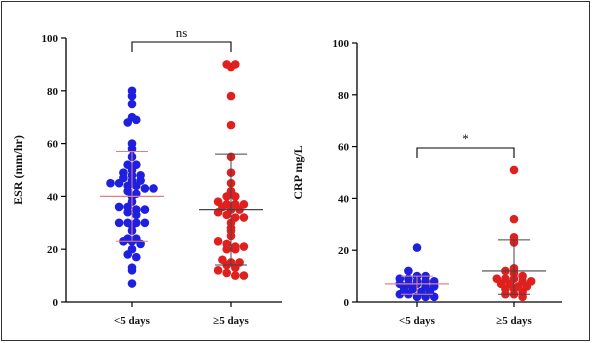 The height and width of the screenshot is (343, 592). I want to click on y-axis-label: CRP mg/L, so click(298, 172).